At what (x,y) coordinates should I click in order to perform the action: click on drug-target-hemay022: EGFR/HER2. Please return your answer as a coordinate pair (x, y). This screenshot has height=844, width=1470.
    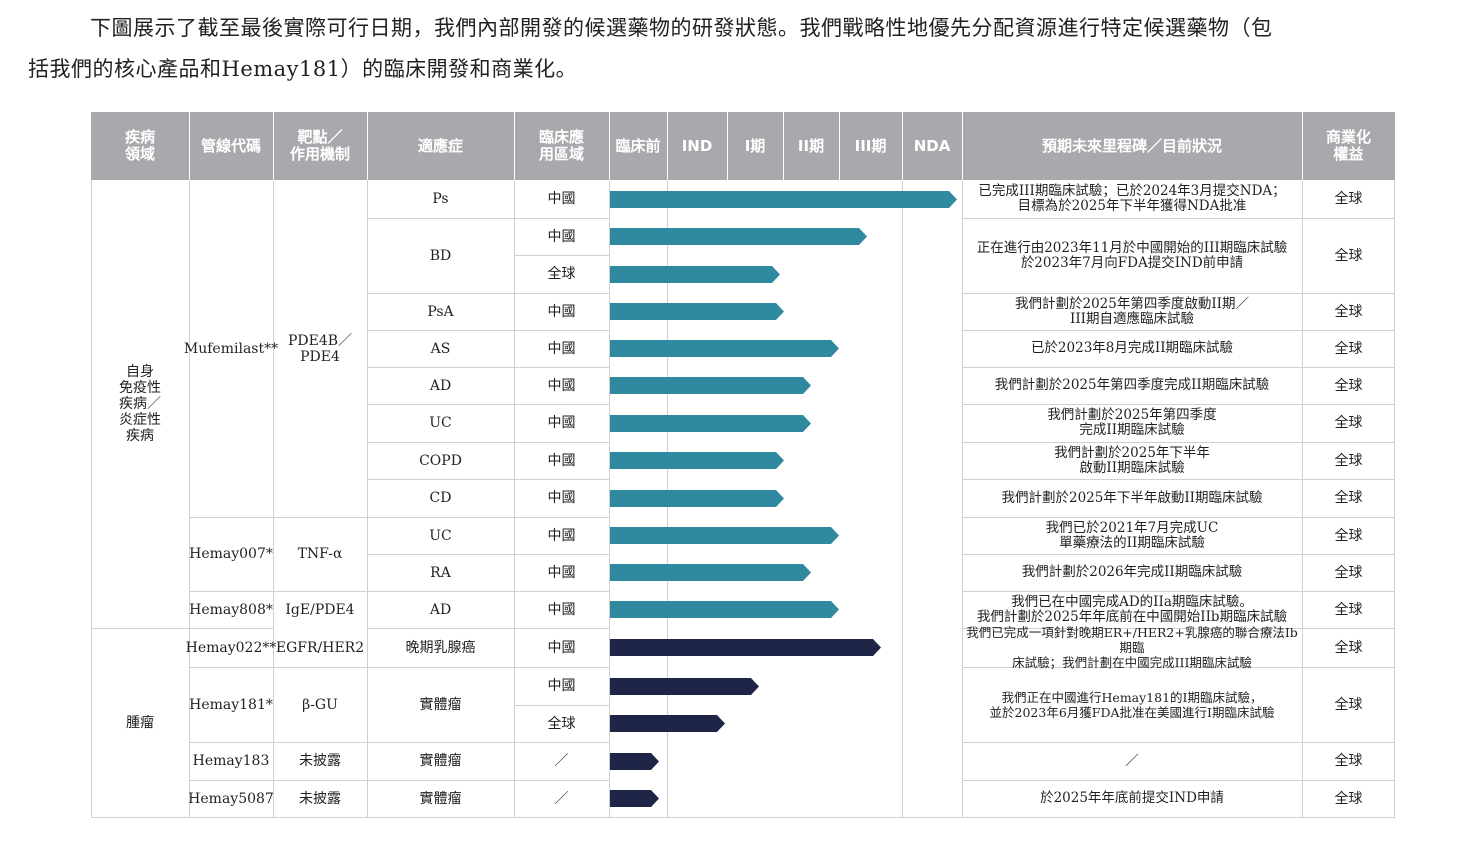
    Looking at the image, I should click on (320, 647).